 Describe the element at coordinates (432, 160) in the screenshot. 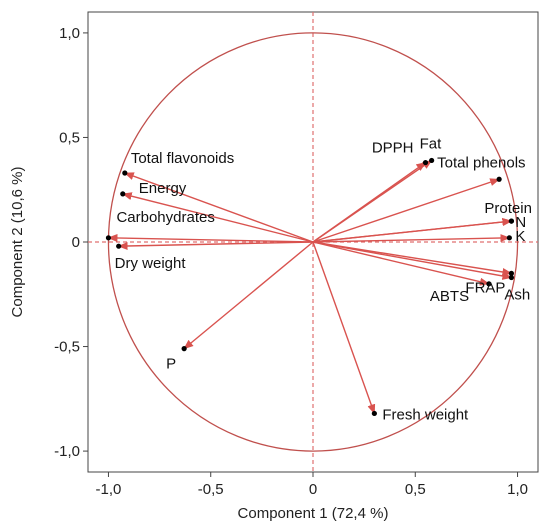

I see `point-fat` at that location.